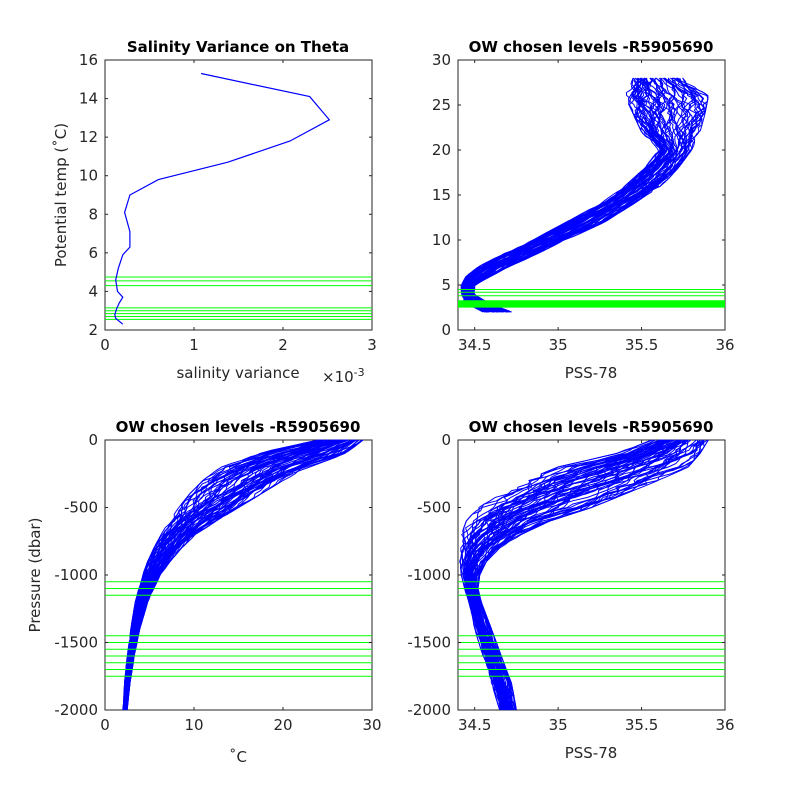  What do you see at coordinates (446, 285) in the screenshot?
I see `y-tick-label: 5` at bounding box center [446, 285].